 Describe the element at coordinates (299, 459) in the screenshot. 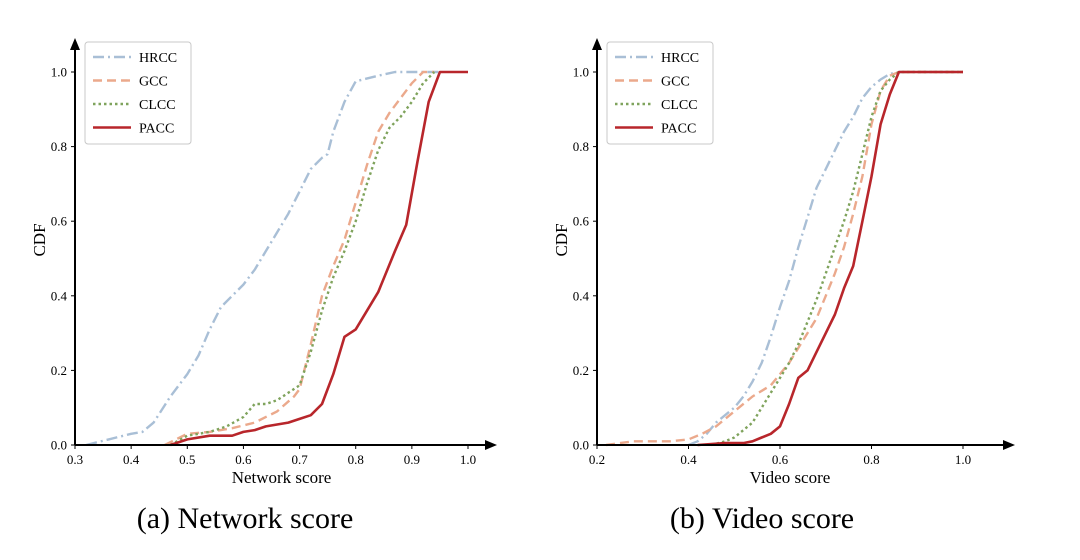

I see `x-tick-label: 0.7` at that location.